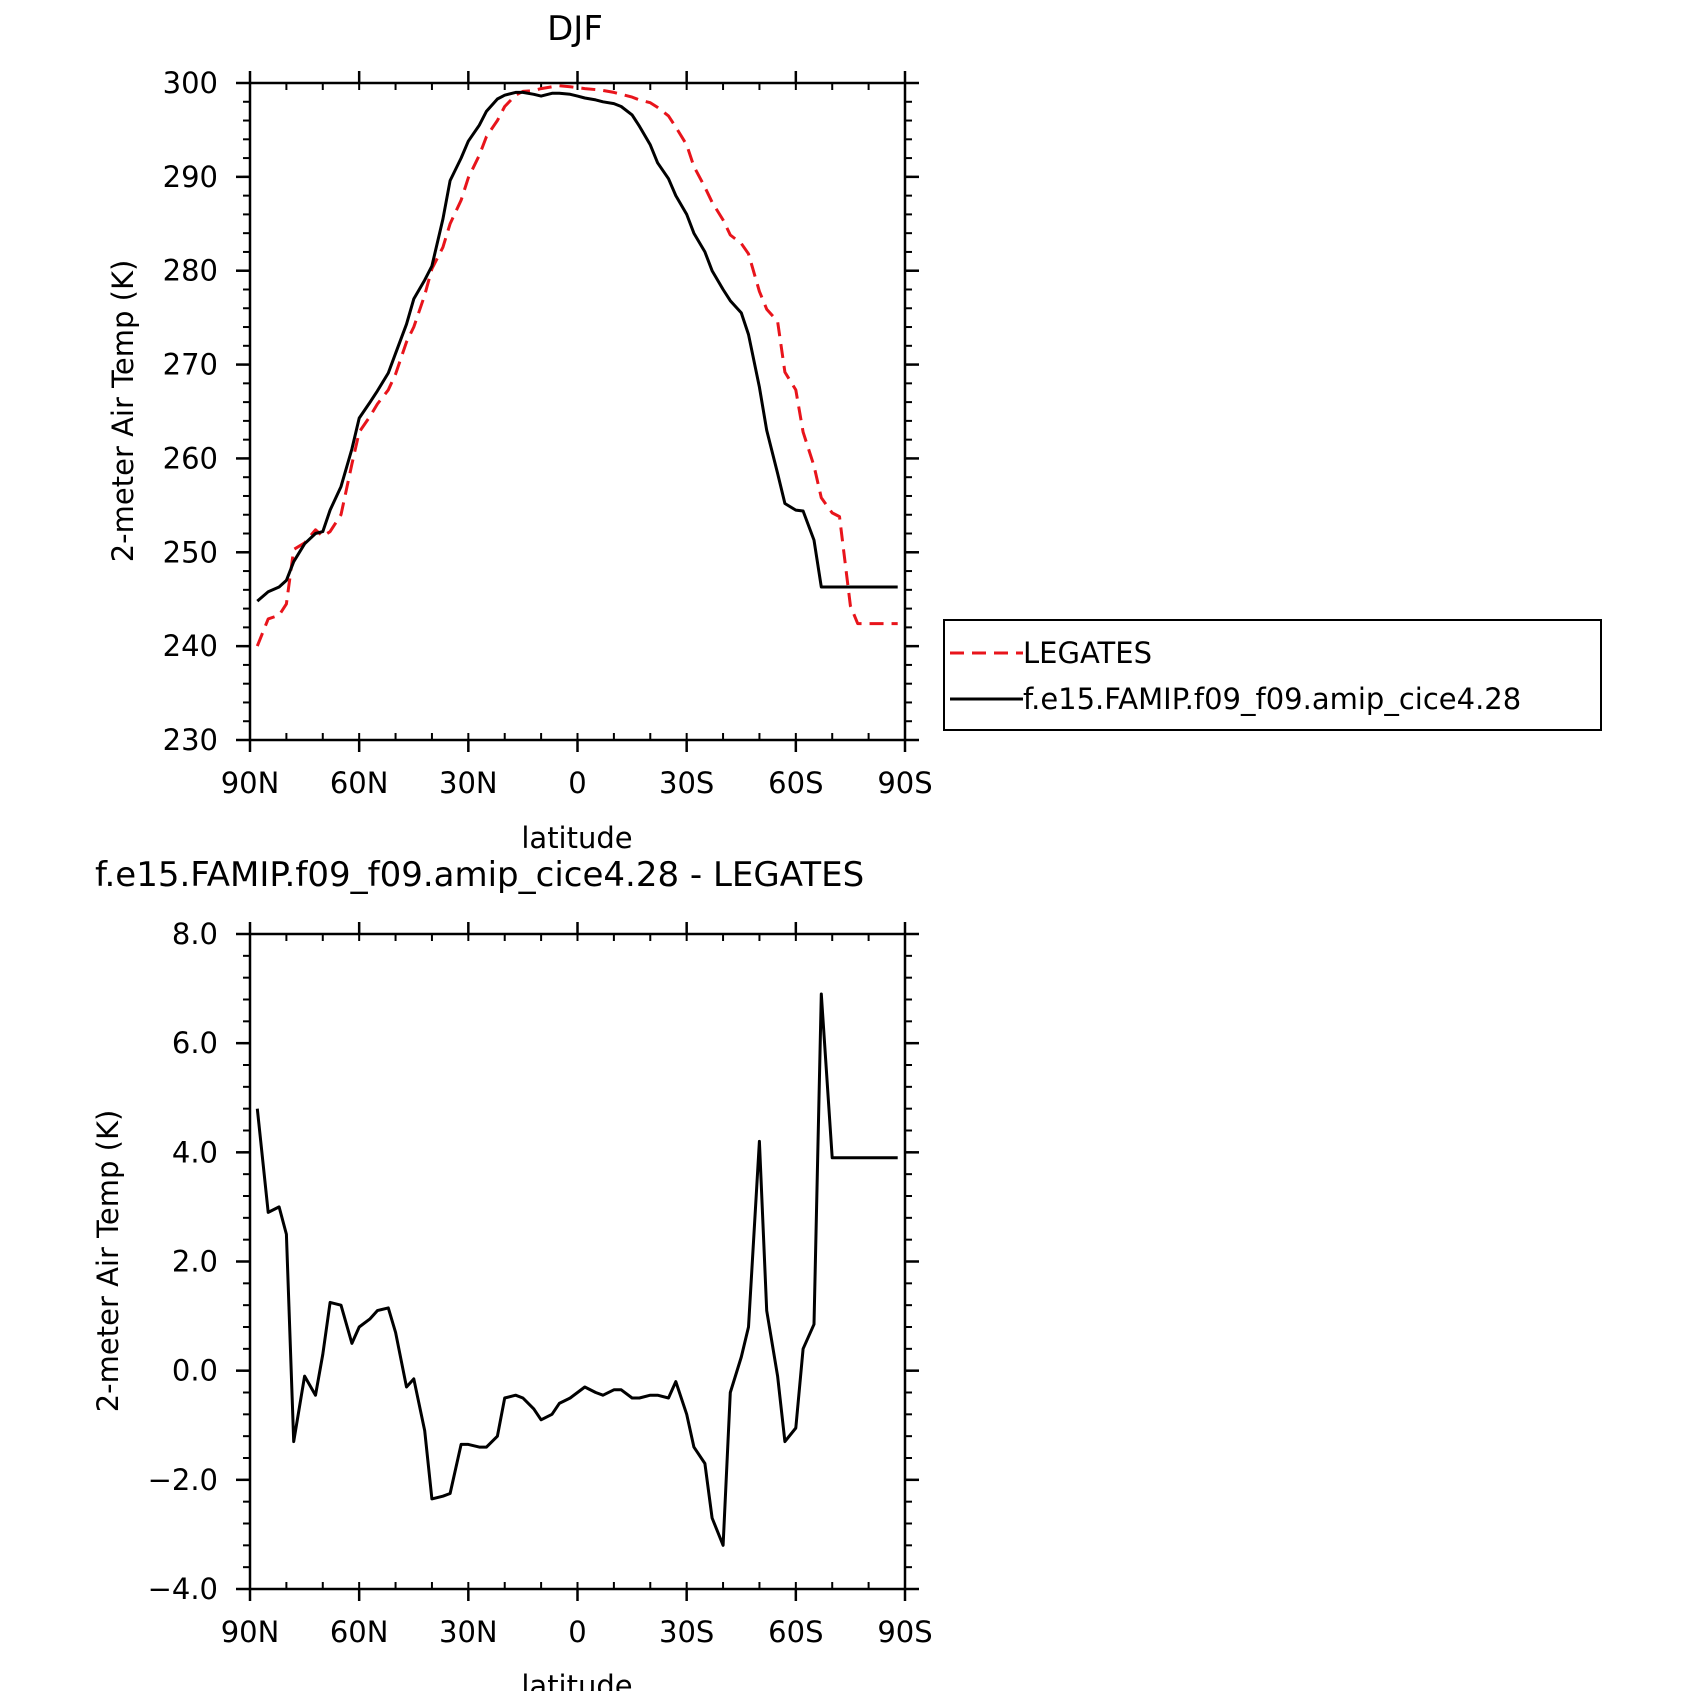 The height and width of the screenshot is (1696, 1691). What do you see at coordinates (183, 1480) in the screenshot?
I see `bottom-y-tick-label: −2.0` at bounding box center [183, 1480].